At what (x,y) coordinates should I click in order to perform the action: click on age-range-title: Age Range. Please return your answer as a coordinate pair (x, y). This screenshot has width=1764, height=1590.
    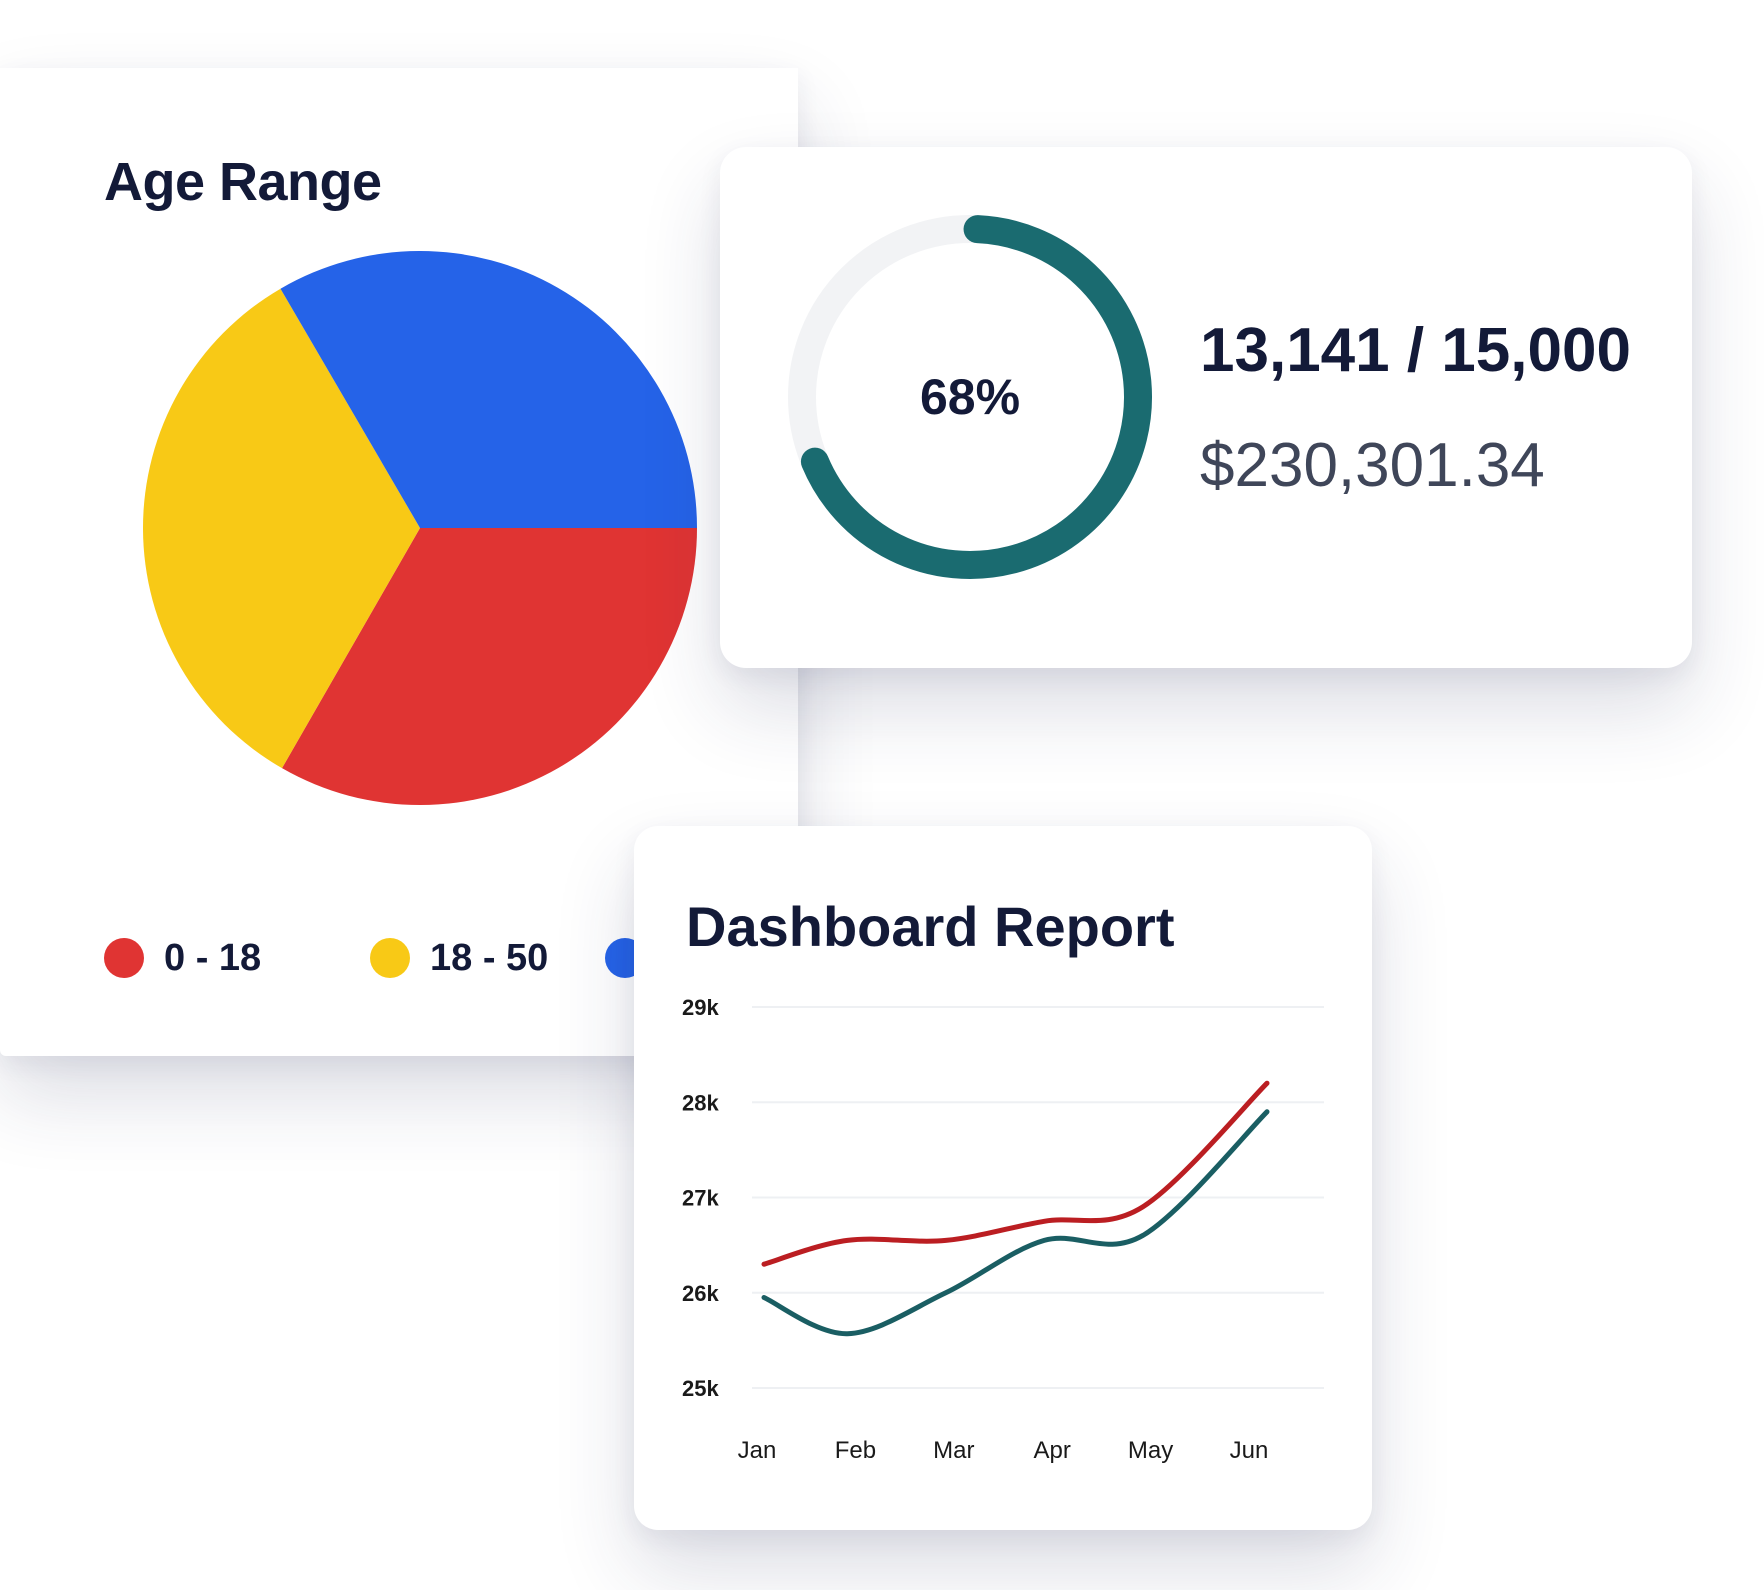
    Looking at the image, I should click on (243, 182).